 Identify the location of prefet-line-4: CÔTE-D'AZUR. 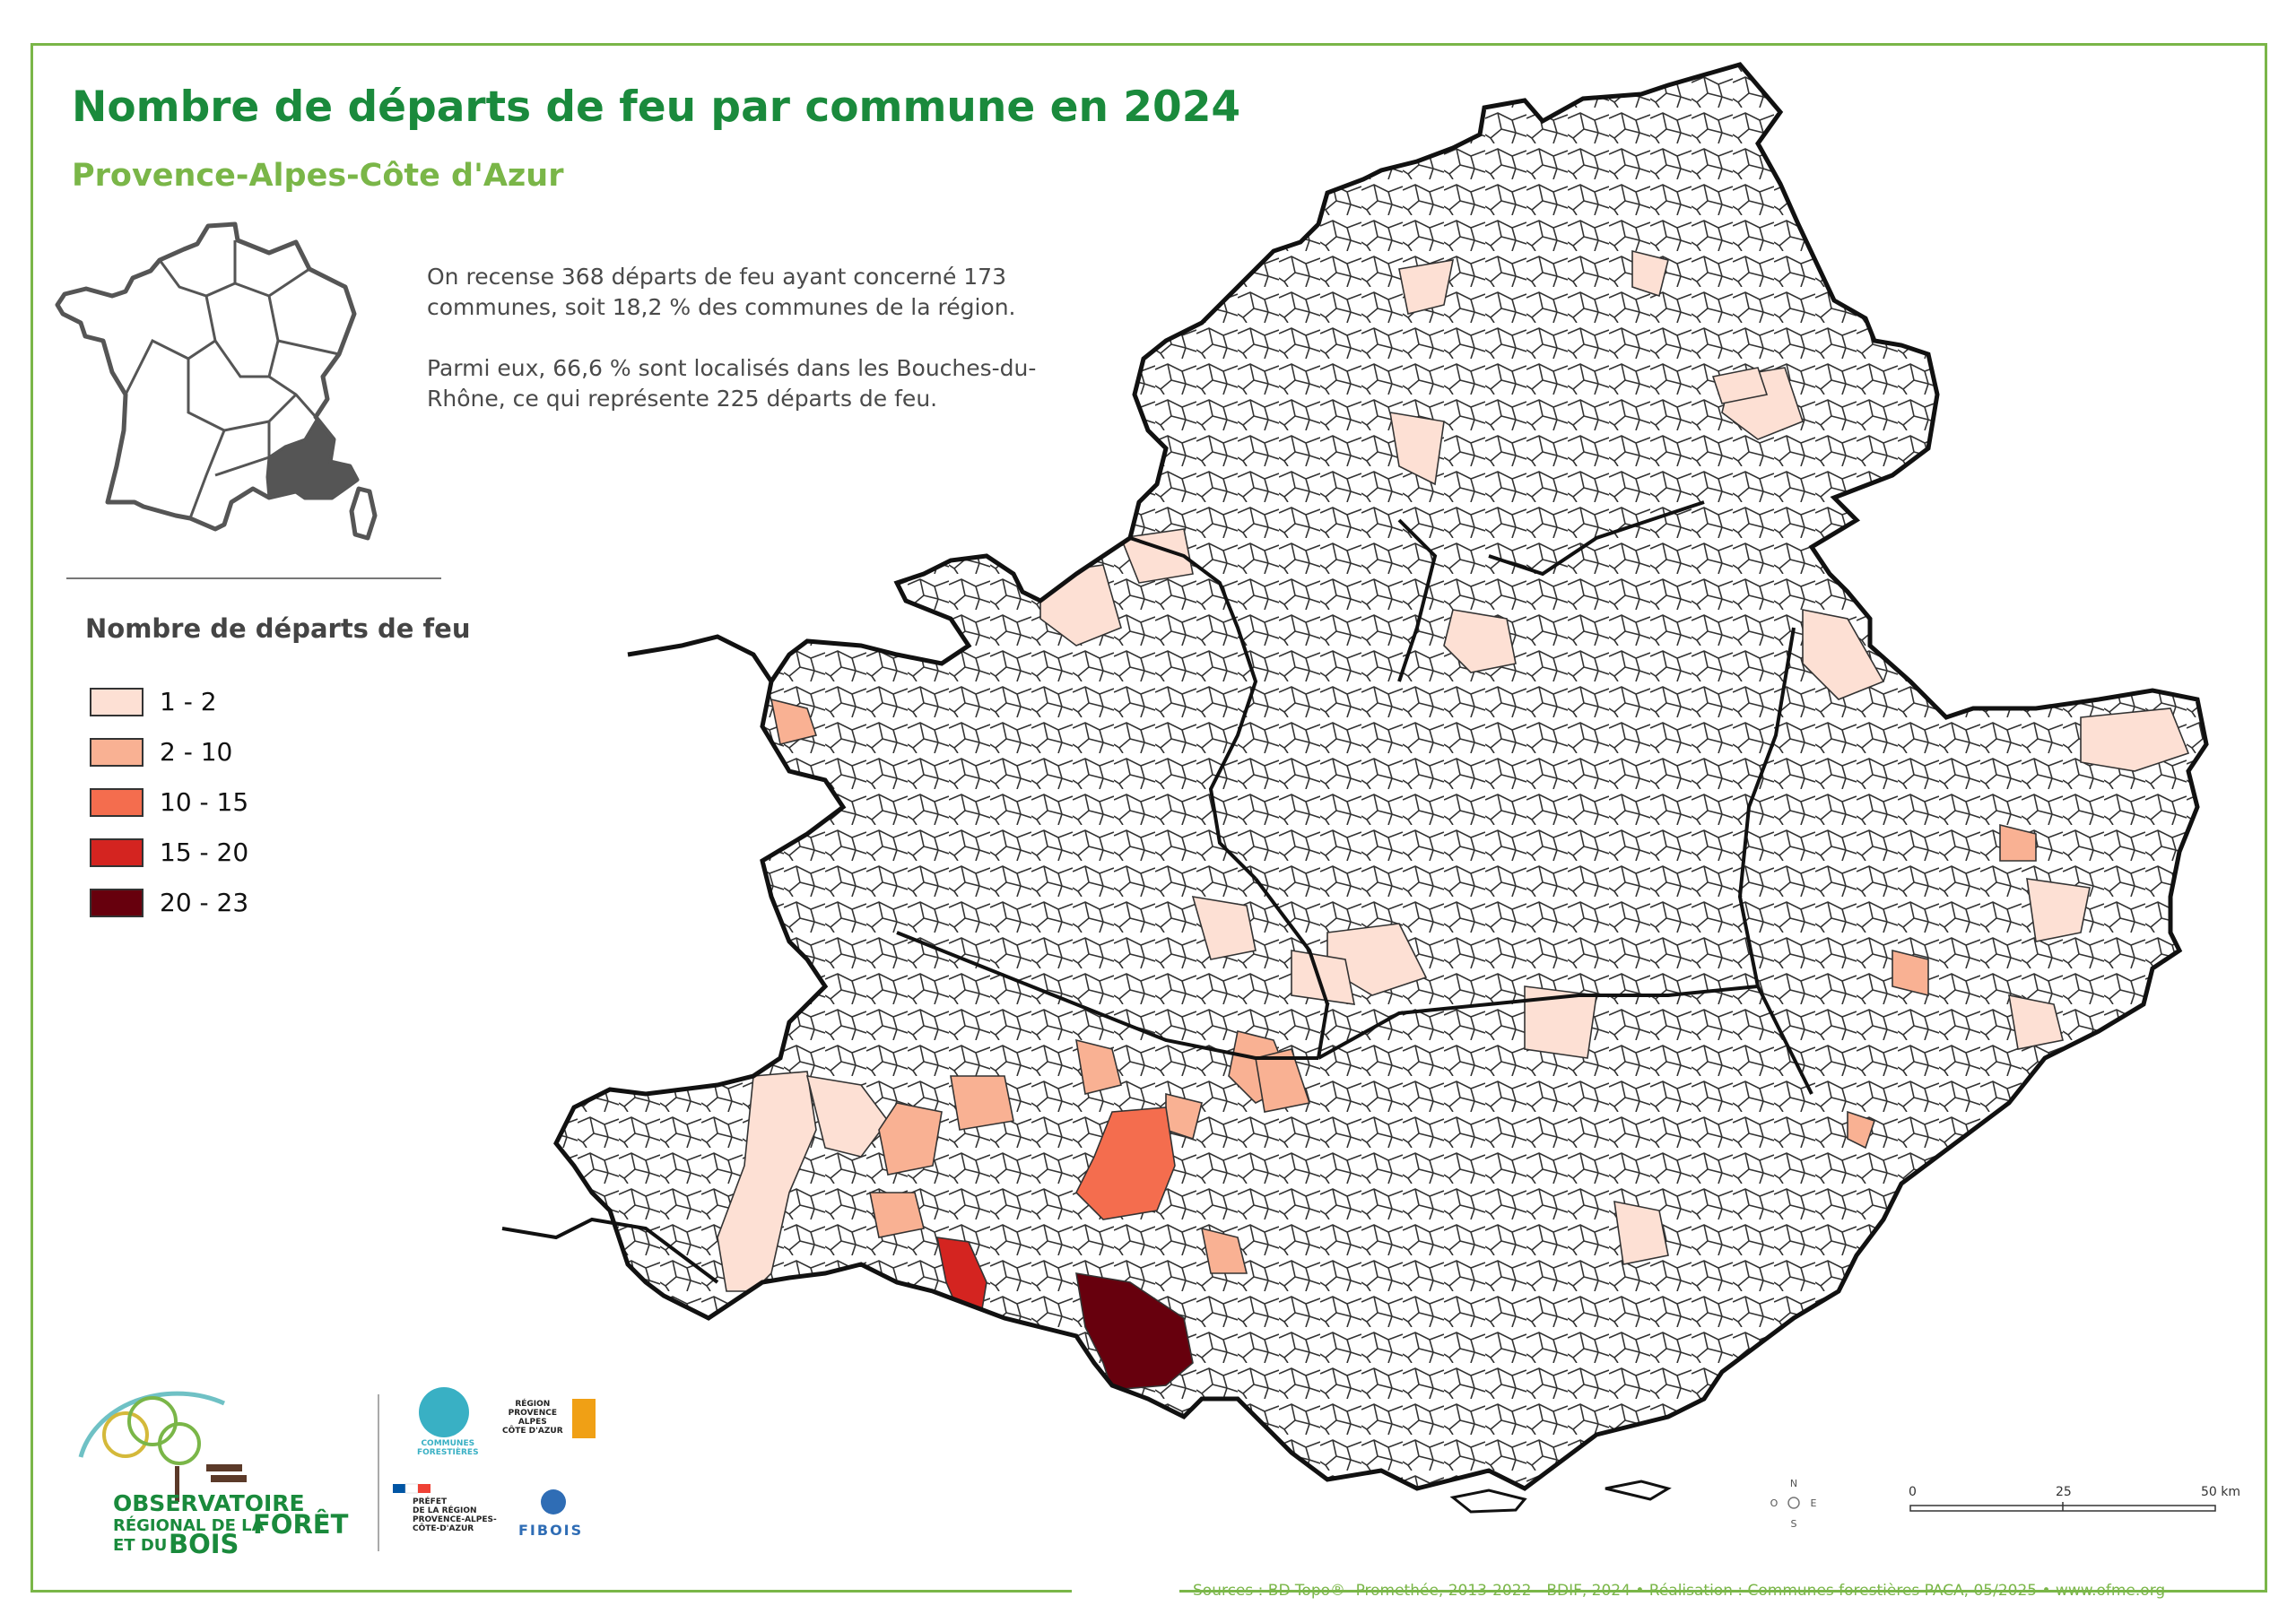
(443, 1528).